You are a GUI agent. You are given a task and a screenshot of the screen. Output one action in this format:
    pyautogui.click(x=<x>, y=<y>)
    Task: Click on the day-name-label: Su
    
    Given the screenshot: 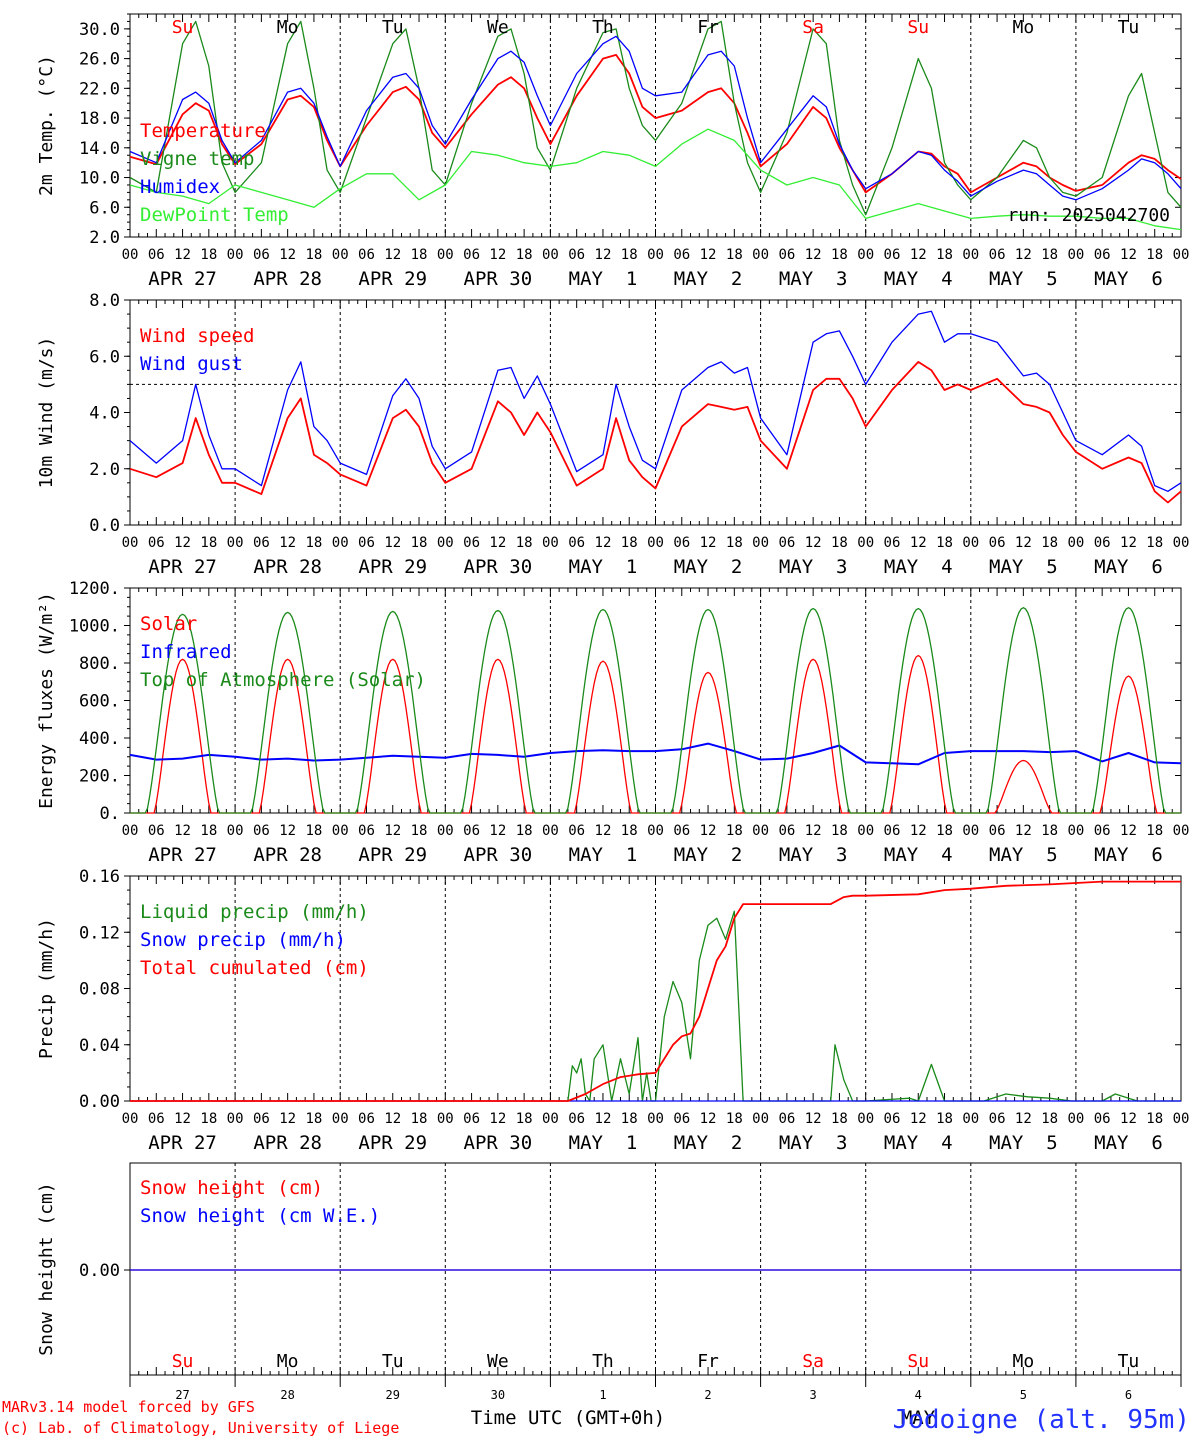 What is the action you would take?
    pyautogui.click(x=183, y=27)
    